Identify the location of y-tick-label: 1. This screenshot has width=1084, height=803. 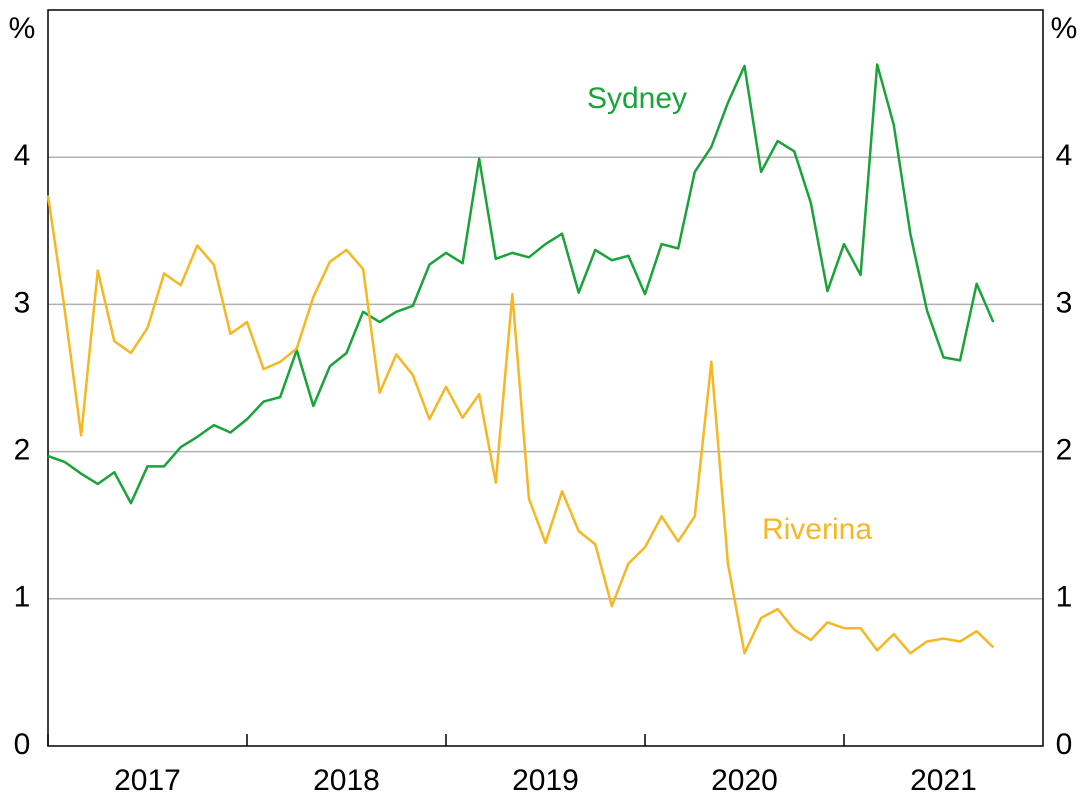
(22, 597).